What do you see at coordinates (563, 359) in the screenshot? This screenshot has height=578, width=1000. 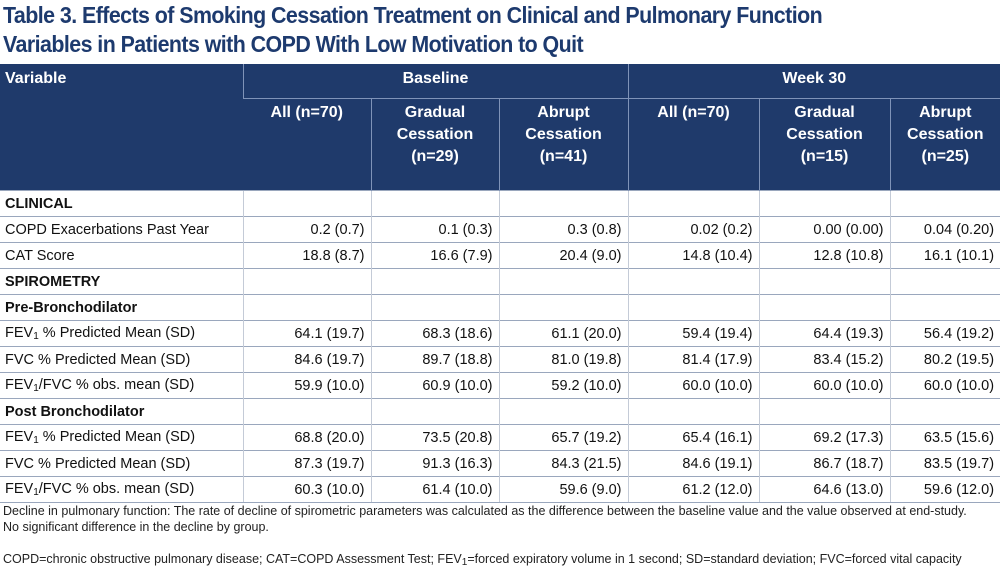 I see `value-cell: 81.0 (19.8)` at bounding box center [563, 359].